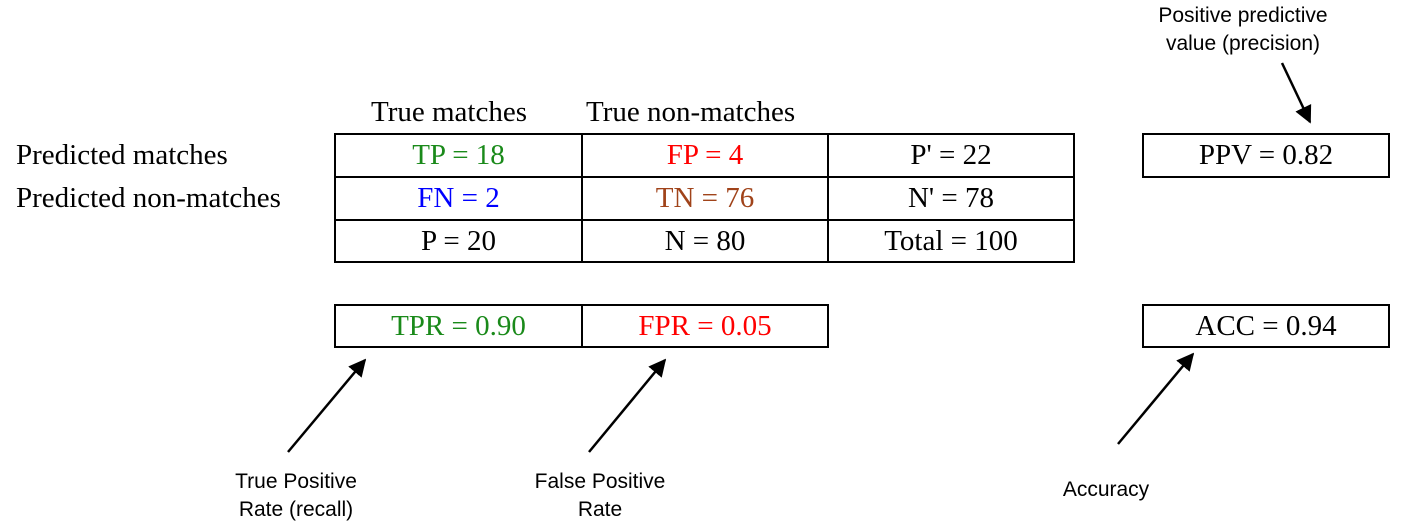 Image resolution: width=1412 pixels, height=527 pixels. I want to click on tpr-annotation-line1: True Positive, so click(296, 481).